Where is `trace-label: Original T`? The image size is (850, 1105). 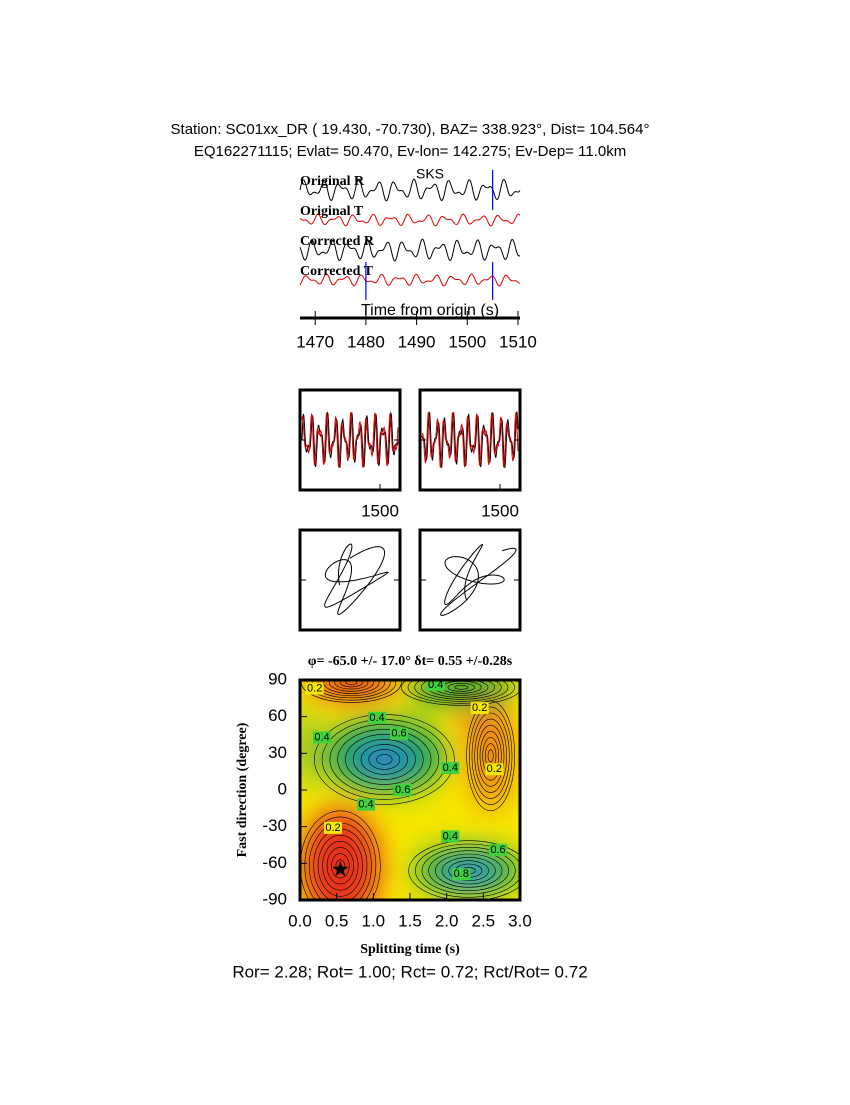
trace-label: Original T is located at coordinates (332, 211).